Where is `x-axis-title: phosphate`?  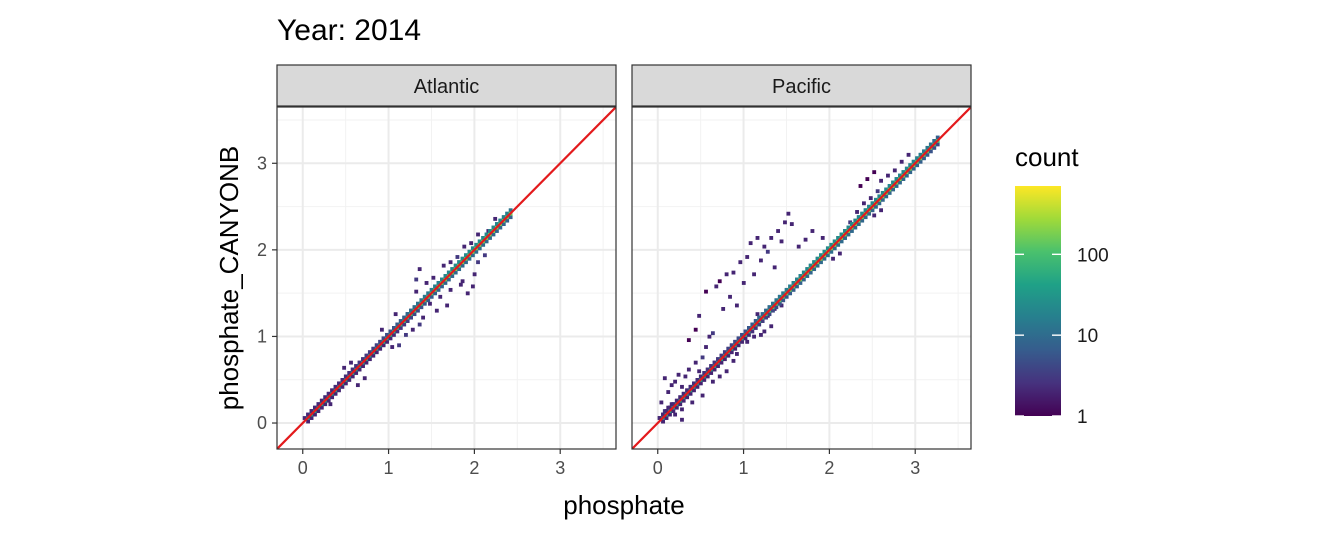
x-axis-title: phosphate is located at coordinates (623, 505).